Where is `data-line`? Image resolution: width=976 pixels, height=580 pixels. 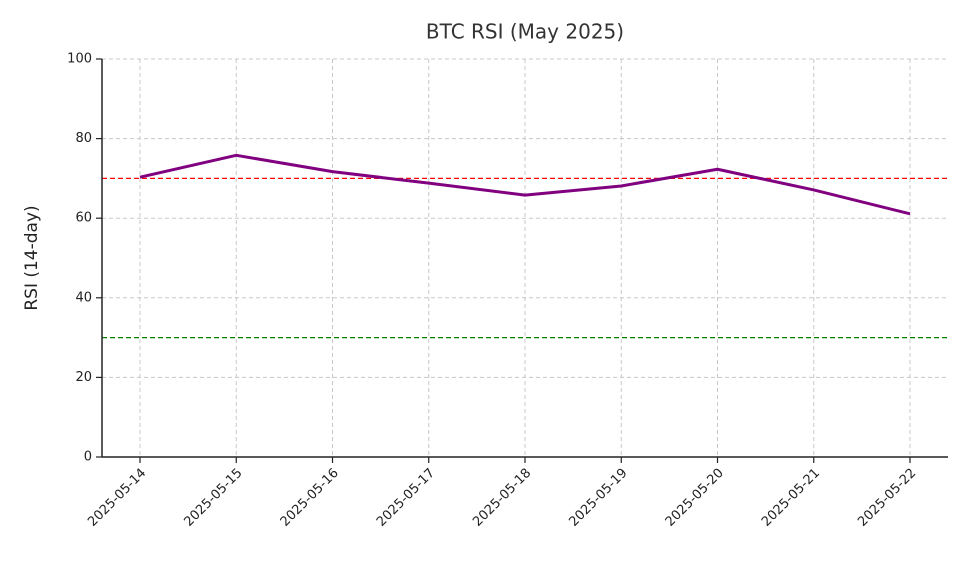 data-line is located at coordinates (525, 184).